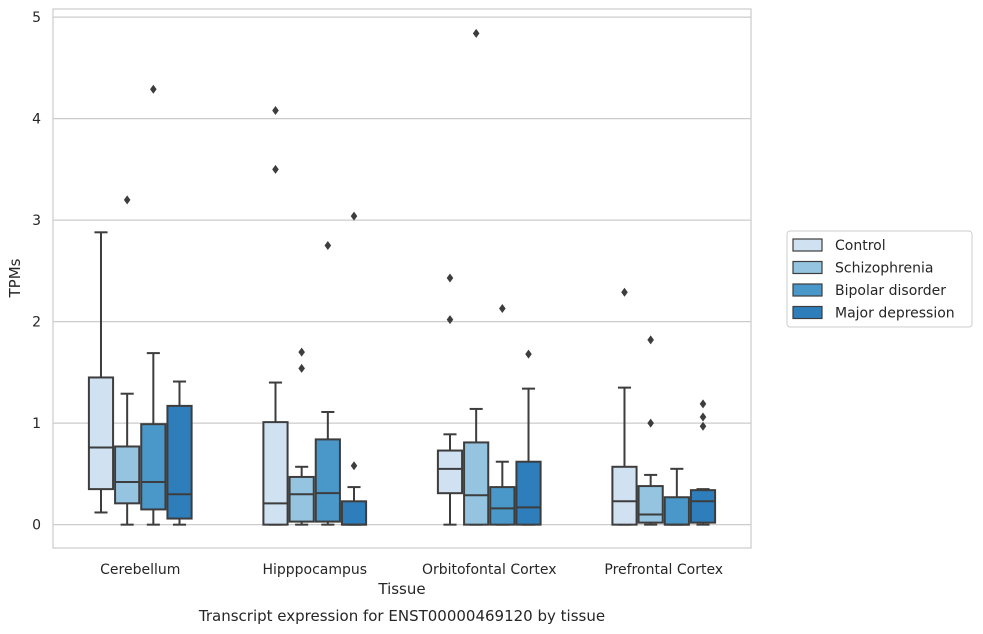 This screenshot has width=983, height=634. What do you see at coordinates (36, 424) in the screenshot?
I see `y-tick-label: 1` at bounding box center [36, 424].